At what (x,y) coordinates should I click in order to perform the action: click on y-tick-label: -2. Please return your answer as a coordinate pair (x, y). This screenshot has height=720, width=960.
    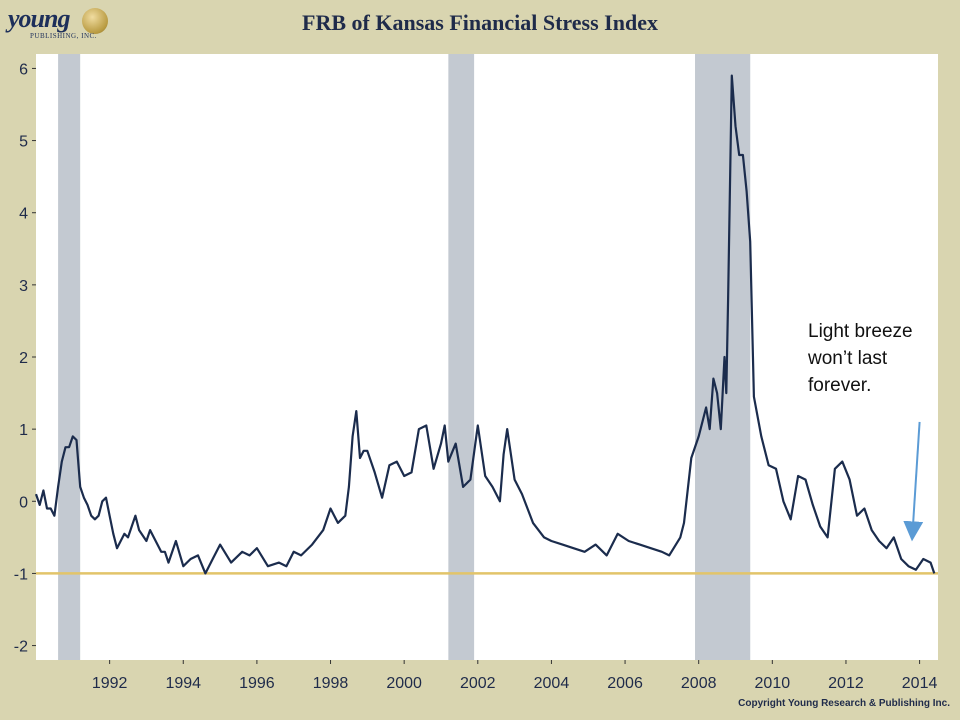
    Looking at the image, I should click on (21, 647).